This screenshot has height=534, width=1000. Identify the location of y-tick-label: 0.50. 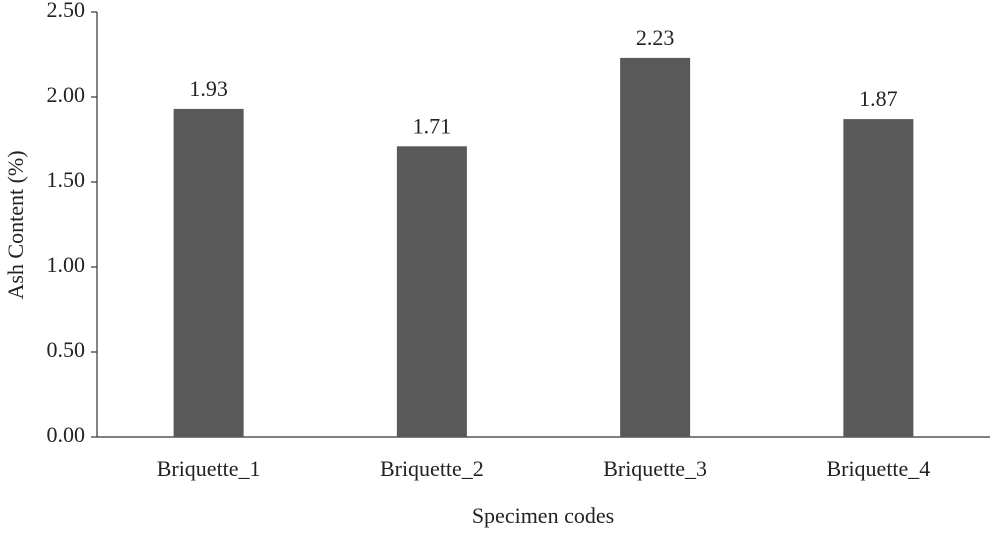
(66, 349).